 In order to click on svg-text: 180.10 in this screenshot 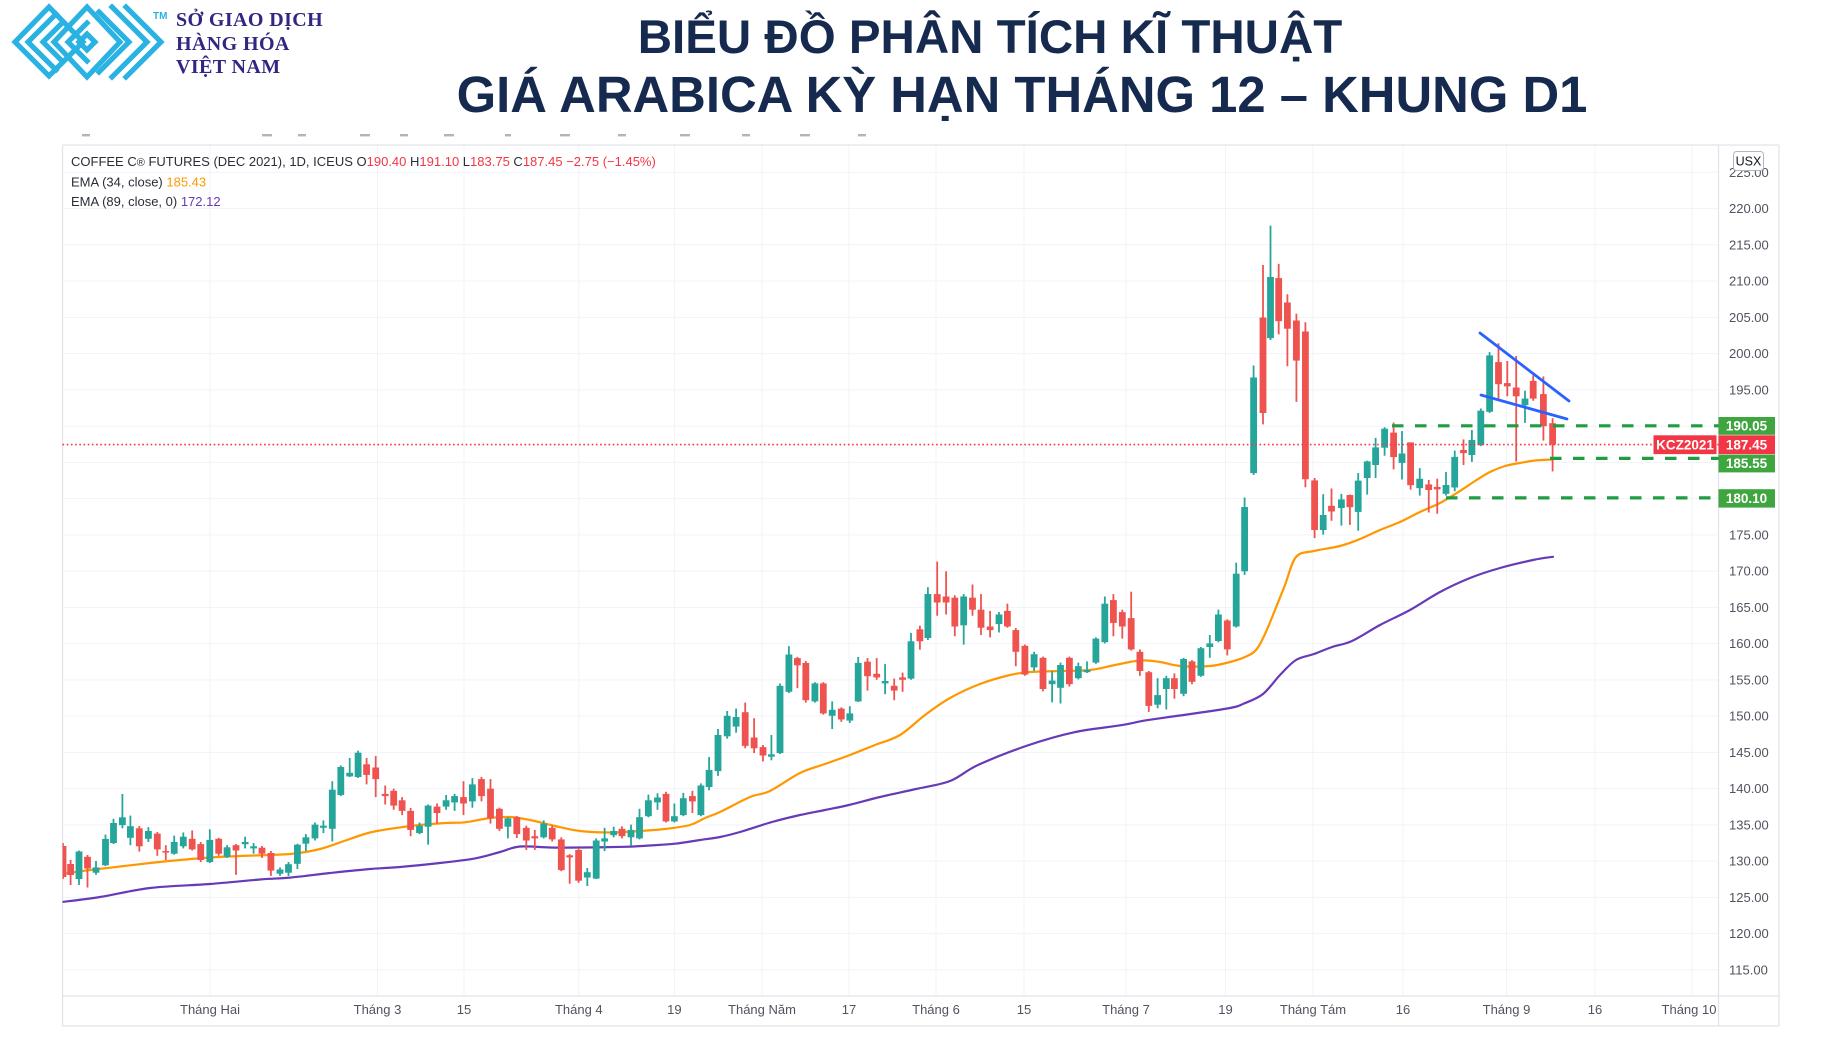, I will do `click(1746, 498)`.